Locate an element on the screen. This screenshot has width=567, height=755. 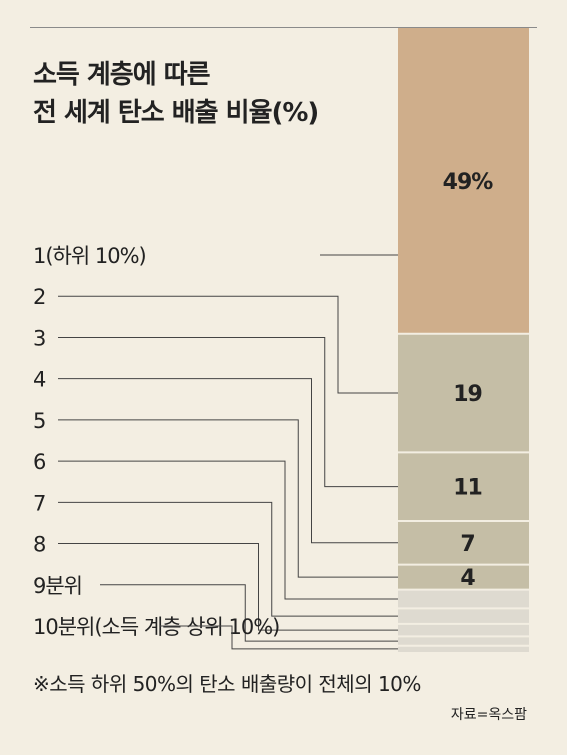
category-label-8: 3 is located at coordinates (39, 338).